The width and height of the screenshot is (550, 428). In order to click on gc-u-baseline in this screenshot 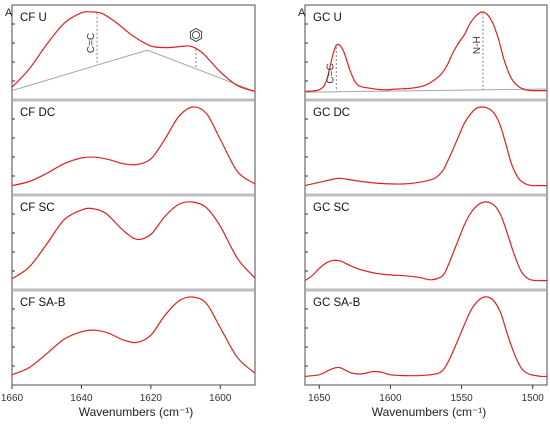, I will do `click(426, 90)`.